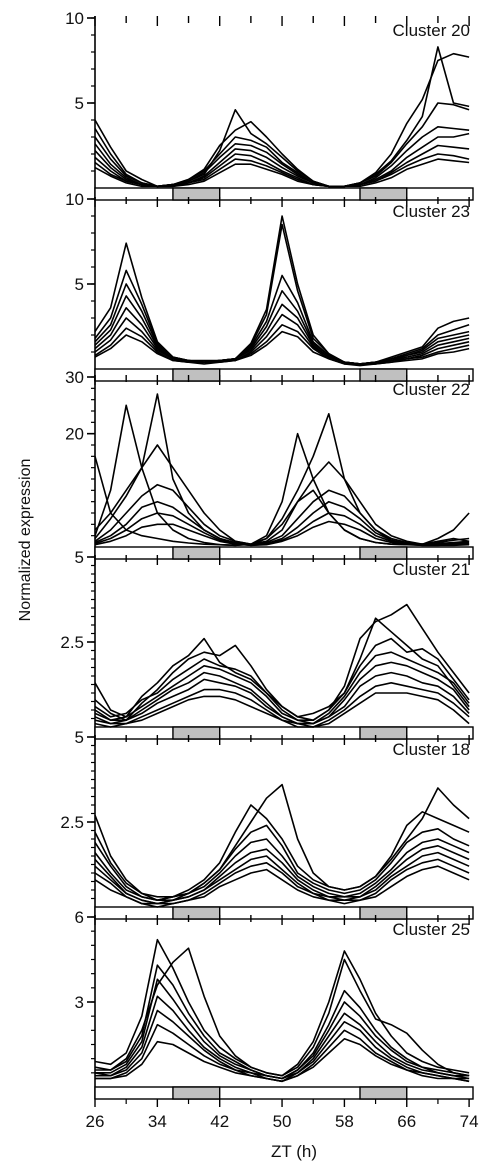  I want to click on x-tick-label: 34, so click(157, 1121).